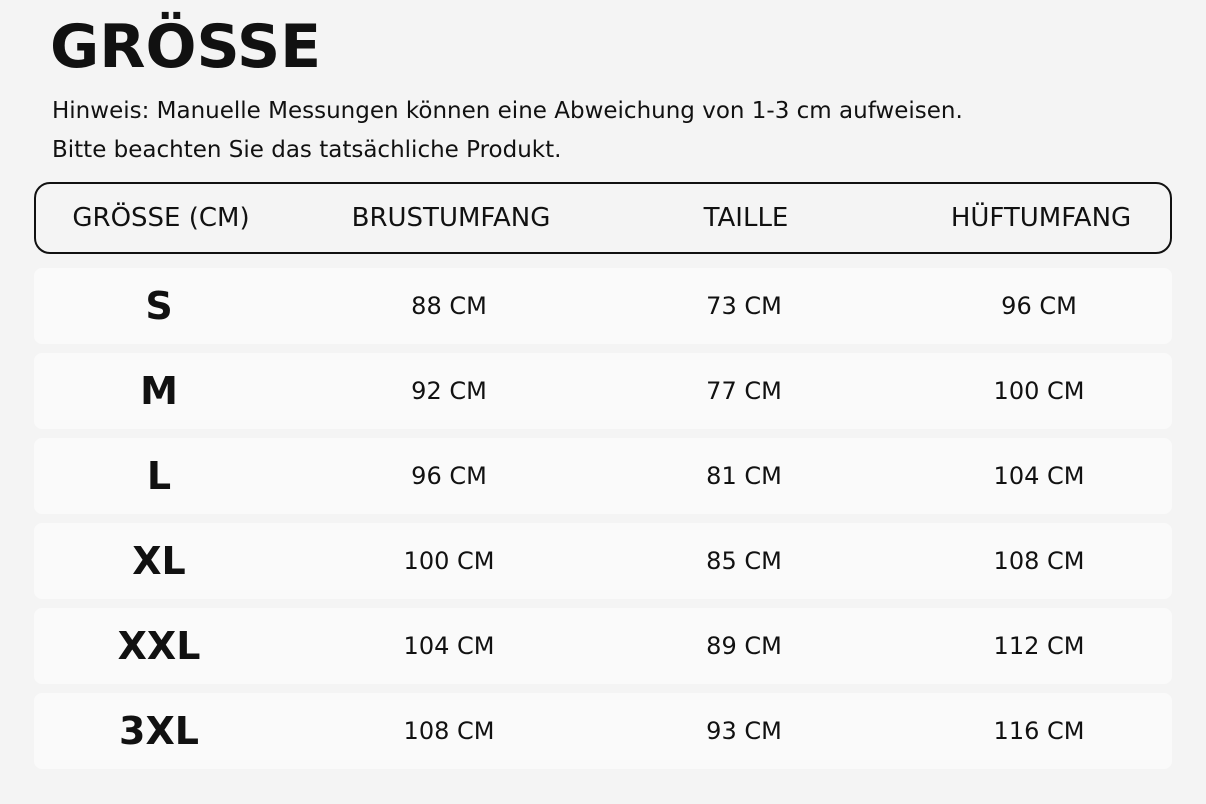 This screenshot has height=804, width=1206. Describe the element at coordinates (603, 391) in the screenshot. I see `table-row: M 92 CM 77 CM 100 CM` at that location.